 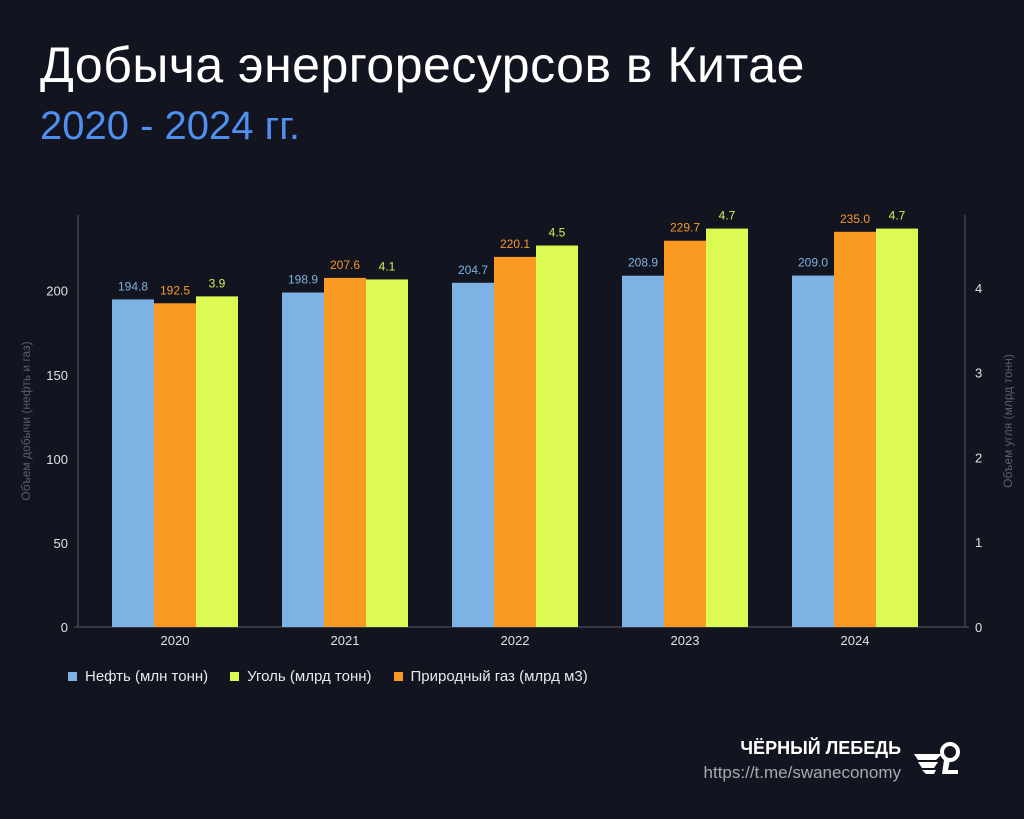 I want to click on y-tick-label: 50, so click(x=61, y=543).